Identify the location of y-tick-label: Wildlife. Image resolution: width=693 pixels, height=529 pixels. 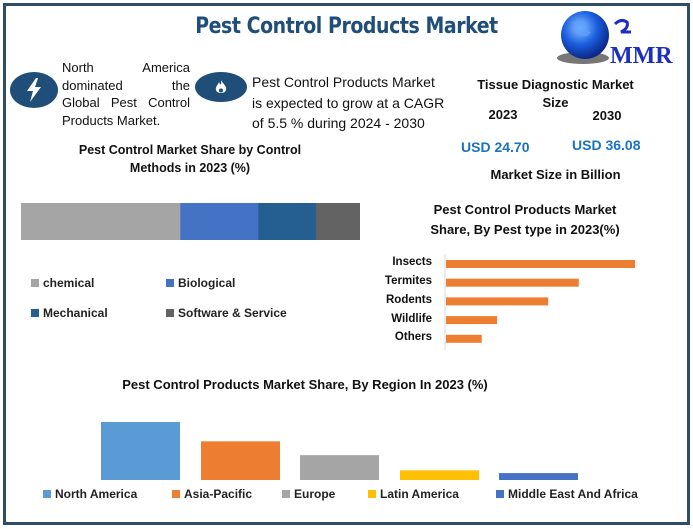
(411, 319).